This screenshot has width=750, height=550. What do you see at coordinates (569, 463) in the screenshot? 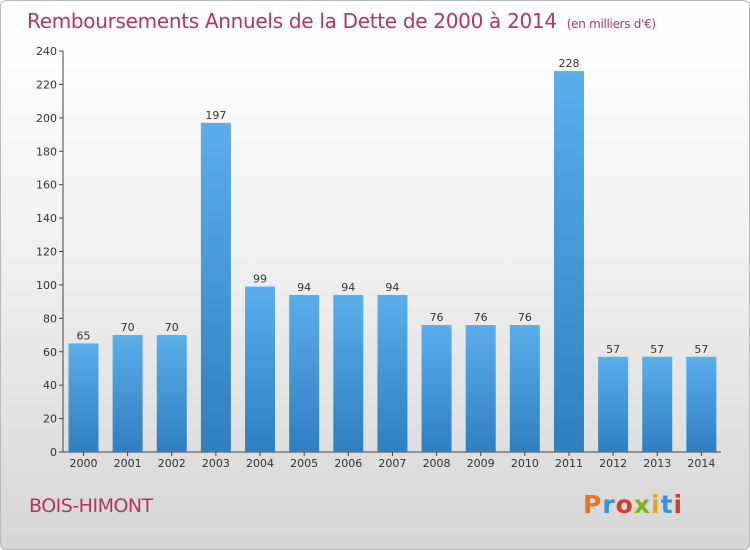
I see `x-tick-label-2011: 2011` at bounding box center [569, 463].